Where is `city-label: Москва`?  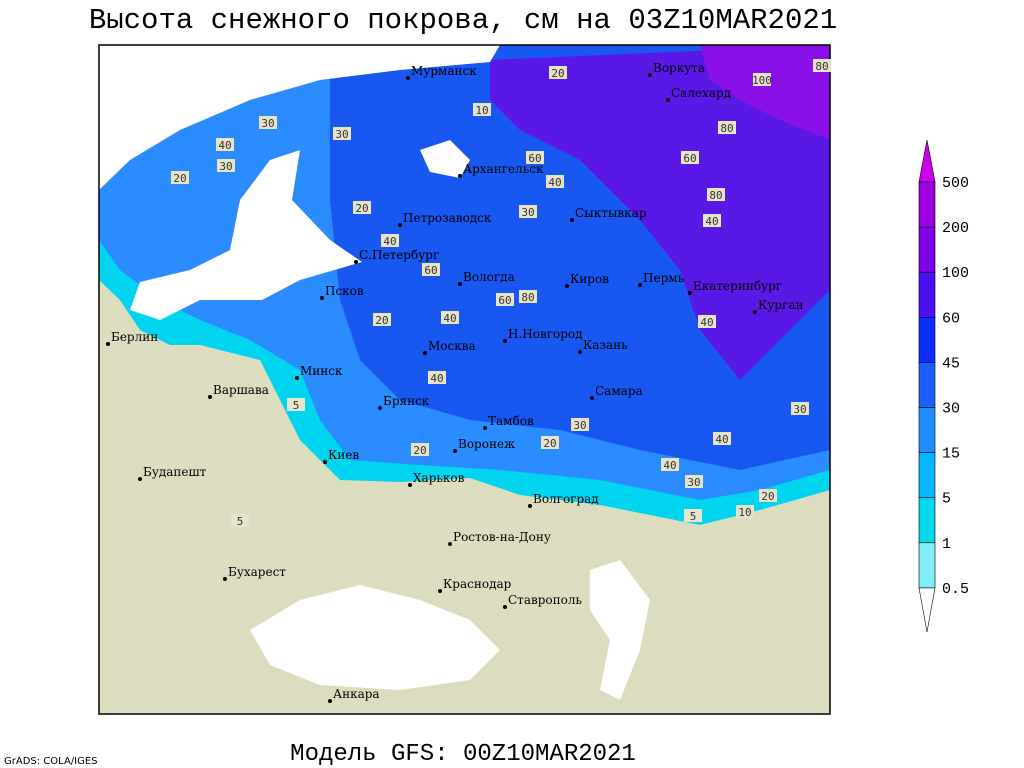 city-label: Москва is located at coordinates (452, 346).